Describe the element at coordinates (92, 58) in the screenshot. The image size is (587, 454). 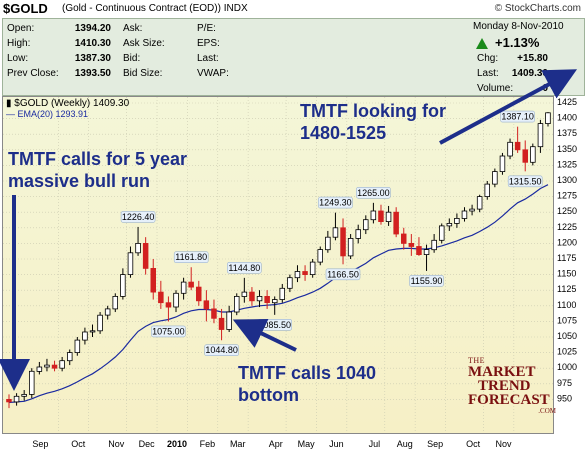
I see `low-value: 1387.30` at that location.